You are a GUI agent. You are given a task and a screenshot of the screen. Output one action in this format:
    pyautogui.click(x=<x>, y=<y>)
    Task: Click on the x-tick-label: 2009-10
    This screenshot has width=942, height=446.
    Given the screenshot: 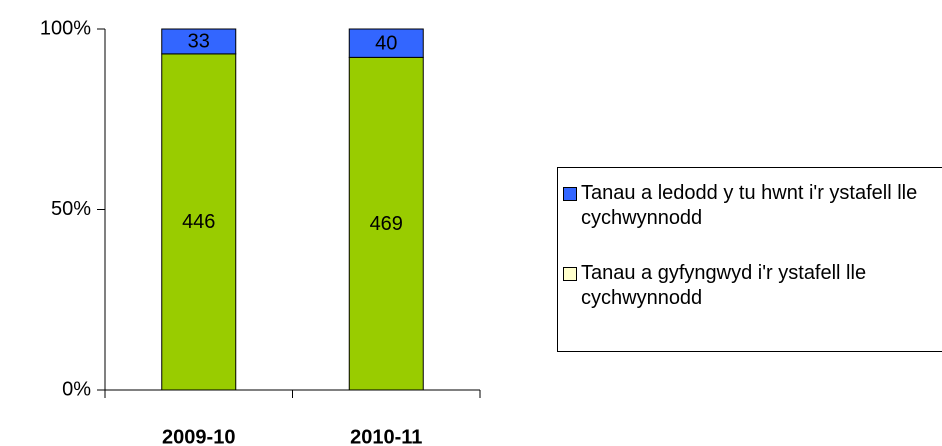 What is the action you would take?
    pyautogui.click(x=198, y=436)
    